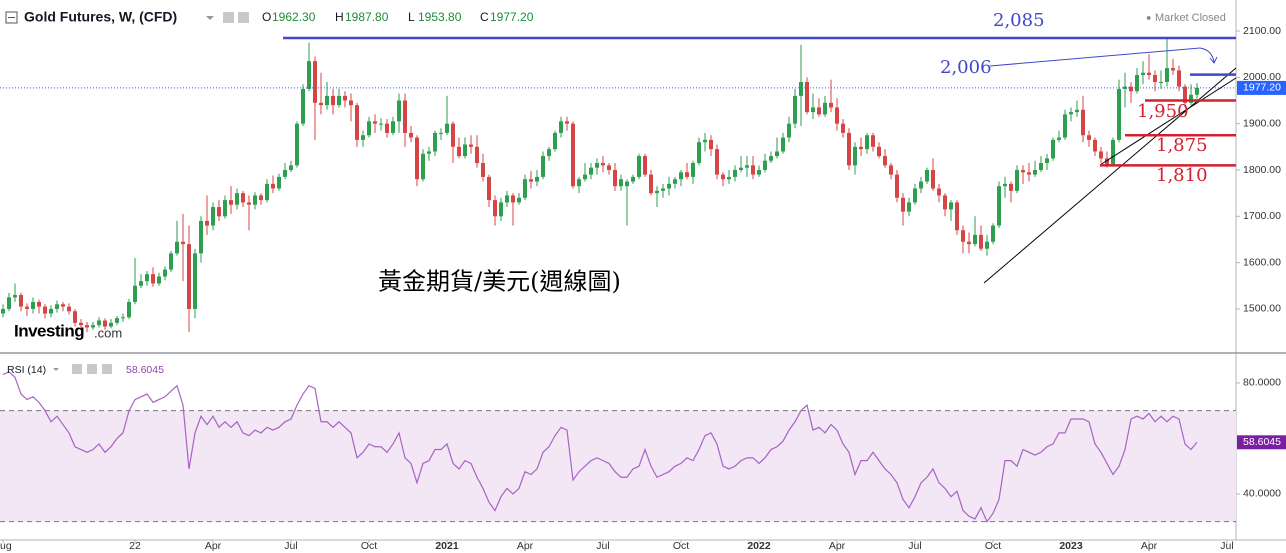 The image size is (1286, 553). I want to click on chart-note: 黃金期貨/美元(週線圖), so click(499, 282).